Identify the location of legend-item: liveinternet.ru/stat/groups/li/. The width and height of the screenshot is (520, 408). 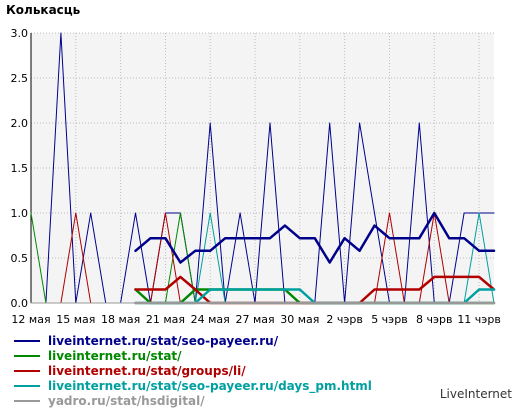
(193, 370).